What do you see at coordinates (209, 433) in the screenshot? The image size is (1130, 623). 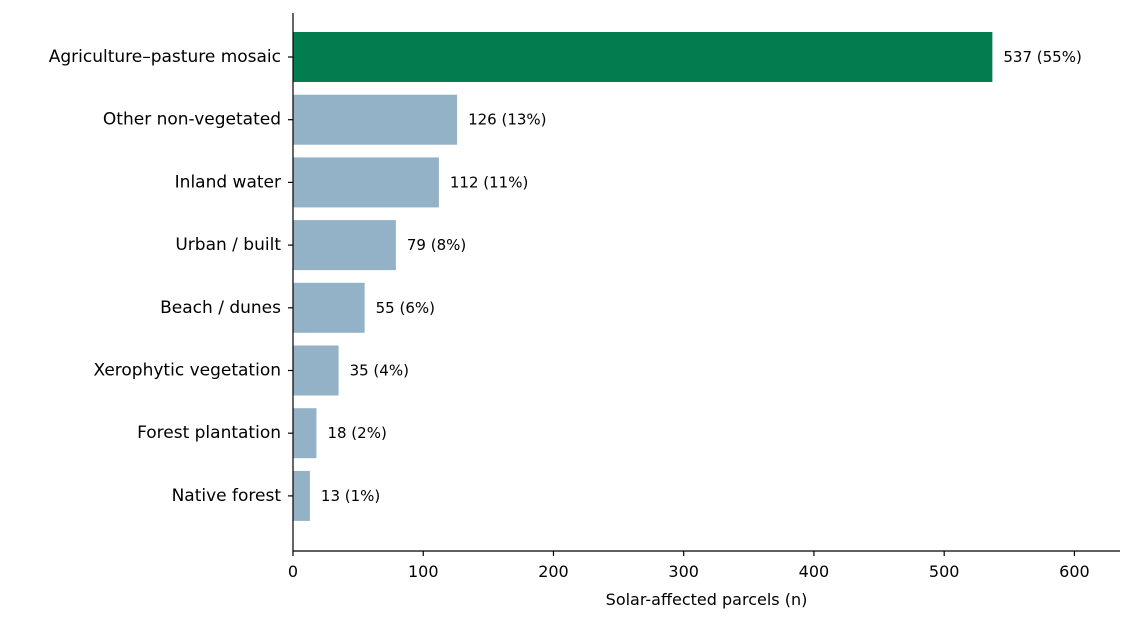 I see `category-label: Forest plantation` at bounding box center [209, 433].